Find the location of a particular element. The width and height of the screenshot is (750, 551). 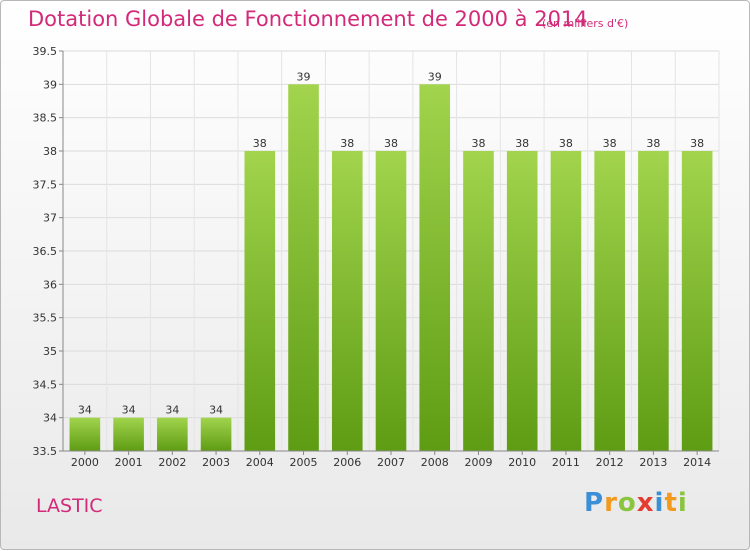

y-tick-label: 36.5 is located at coordinates (45, 251).